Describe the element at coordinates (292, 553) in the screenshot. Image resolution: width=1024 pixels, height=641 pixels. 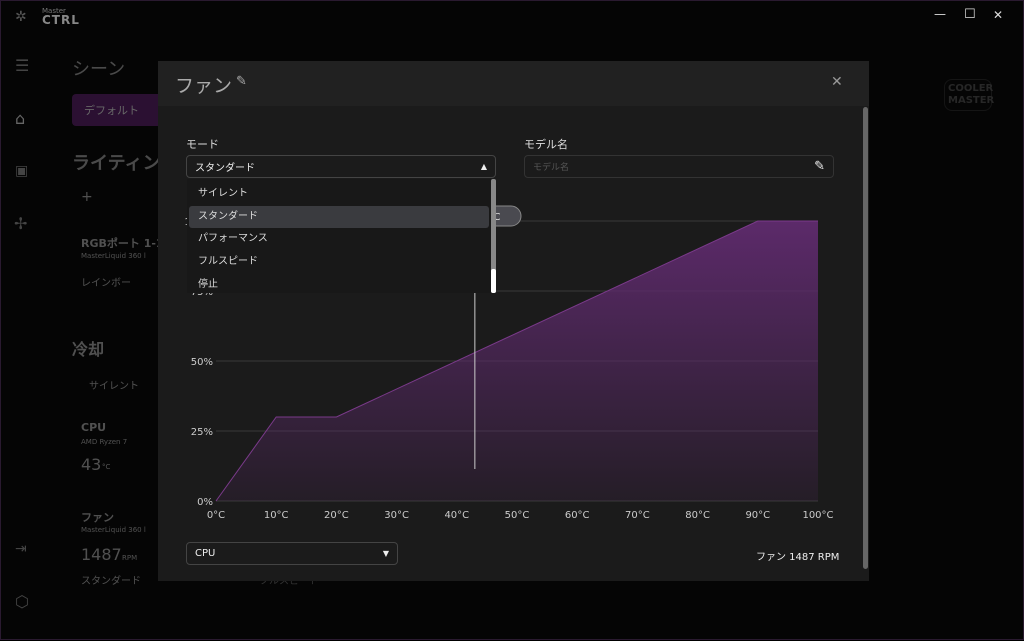
I see `temp-source-select: CPU ▼` at that location.